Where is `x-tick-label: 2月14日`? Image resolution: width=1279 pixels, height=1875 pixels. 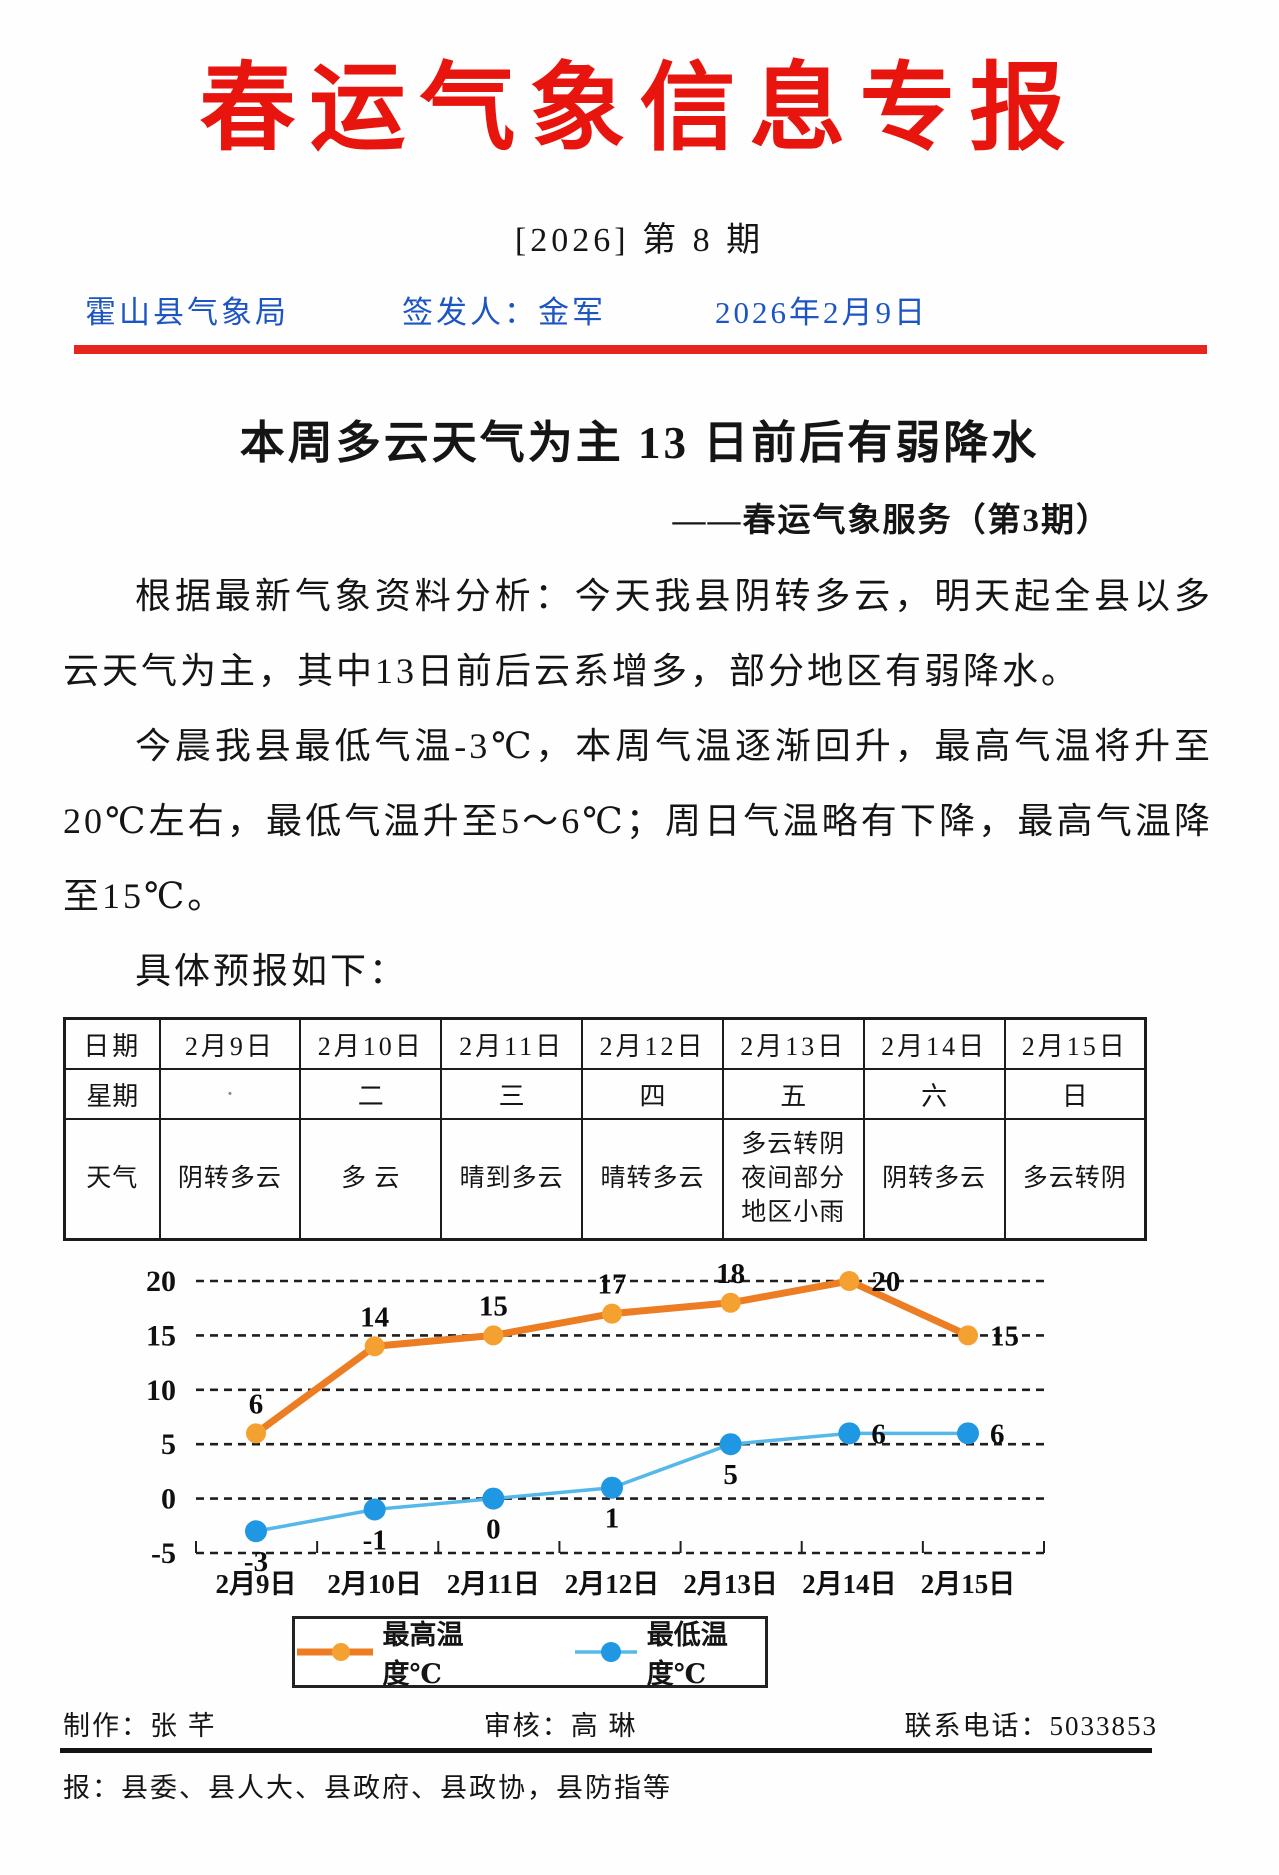 x-tick-label: 2月14日 is located at coordinates (849, 1584).